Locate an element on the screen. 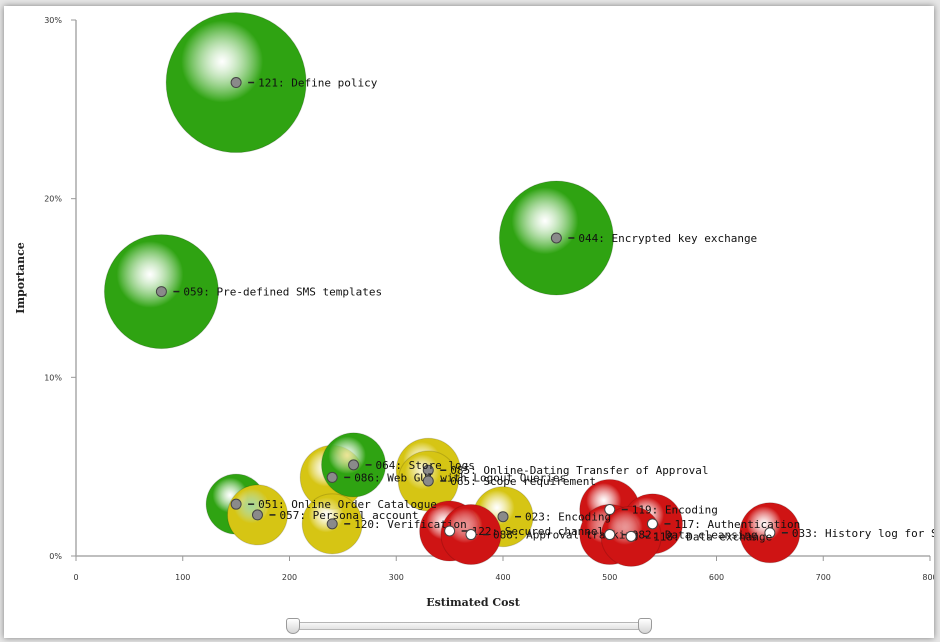 The image size is (940, 642). bubble-label: 088: Approval tracking is located at coordinates (566, 535).